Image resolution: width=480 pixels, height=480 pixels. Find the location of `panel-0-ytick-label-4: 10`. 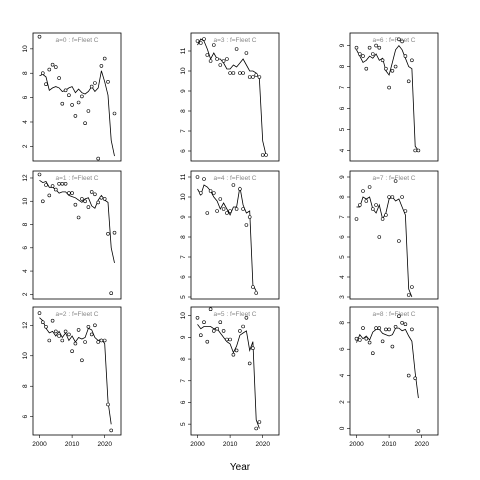

panel-0-ytick-label-4: 10 is located at coordinates (25, 49).